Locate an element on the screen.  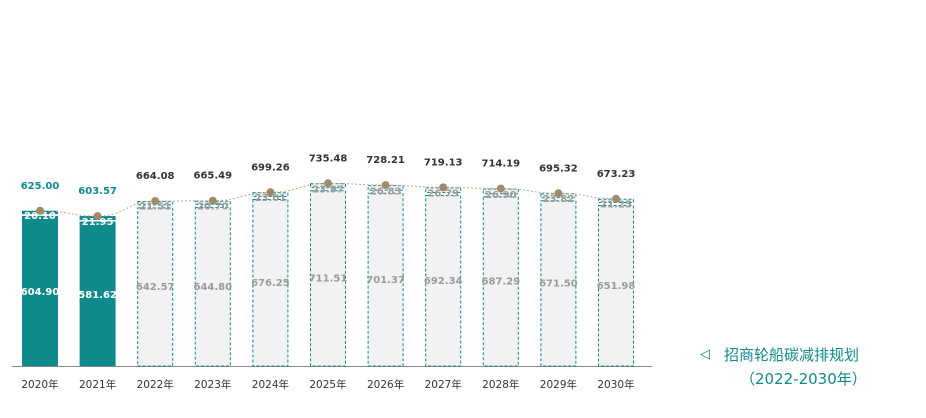
x-tick-label: 2020年 is located at coordinates (39, 384).